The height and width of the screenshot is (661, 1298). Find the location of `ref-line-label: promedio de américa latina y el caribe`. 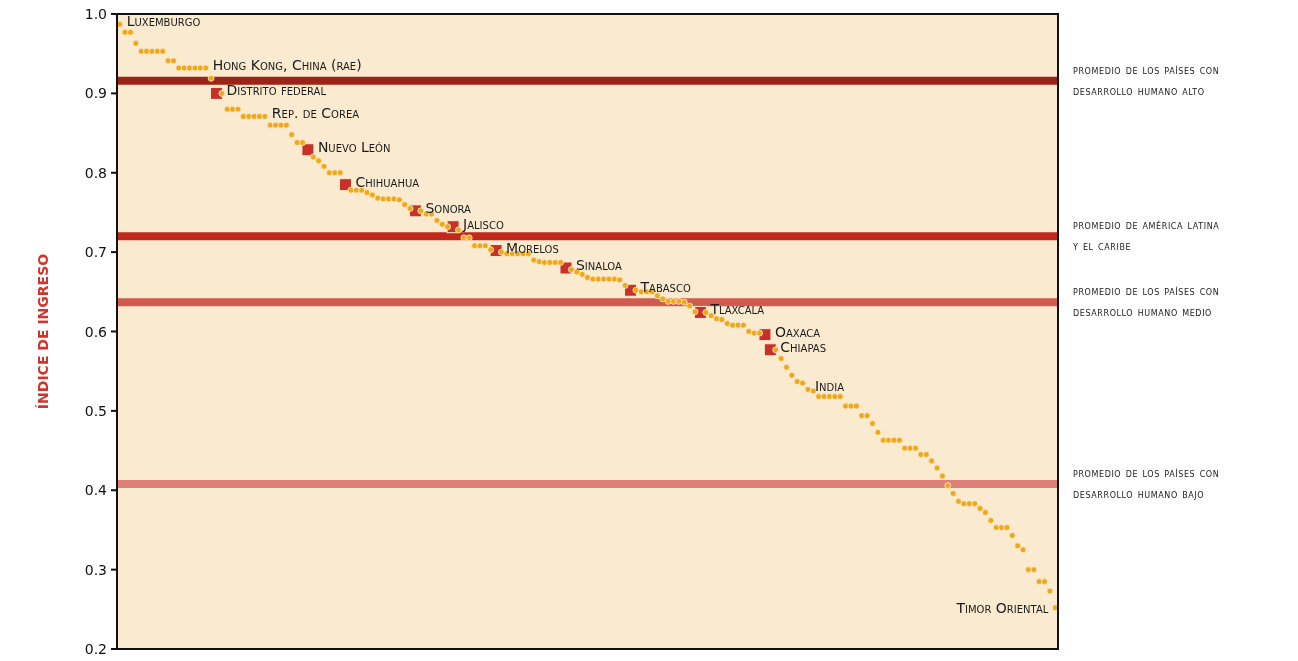

ref-line-label: promedio de américa latina y el caribe is located at coordinates (1146, 236).